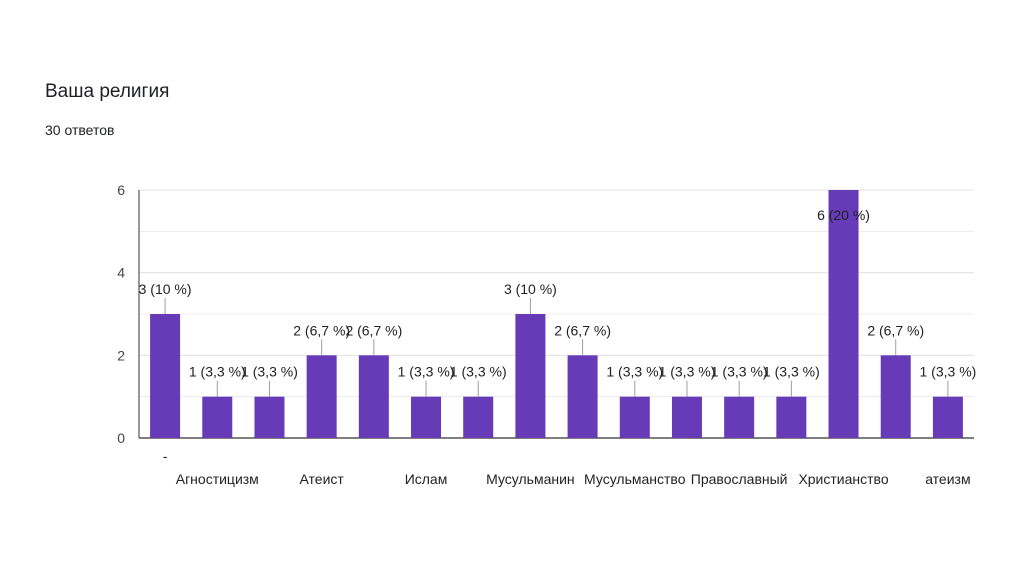  Describe the element at coordinates (107, 91) in the screenshot. I see `chart-title: Ваша религия` at that location.